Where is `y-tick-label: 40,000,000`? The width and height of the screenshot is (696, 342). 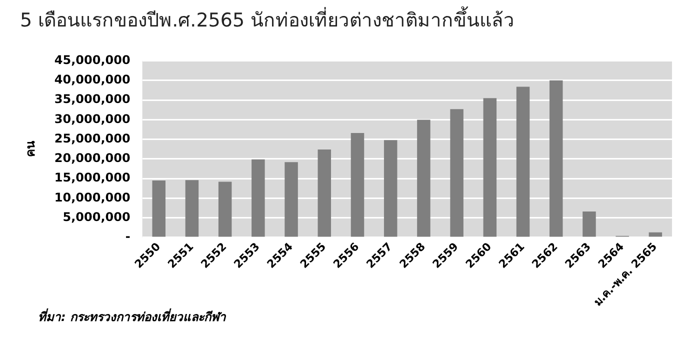
y-tick-label: 40,000,000 is located at coordinates (92, 79).